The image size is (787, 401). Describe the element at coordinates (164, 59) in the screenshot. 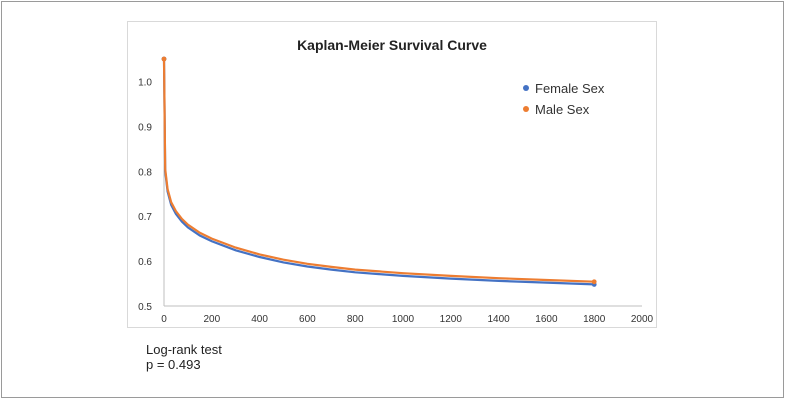

I see `series-start-marker` at that location.